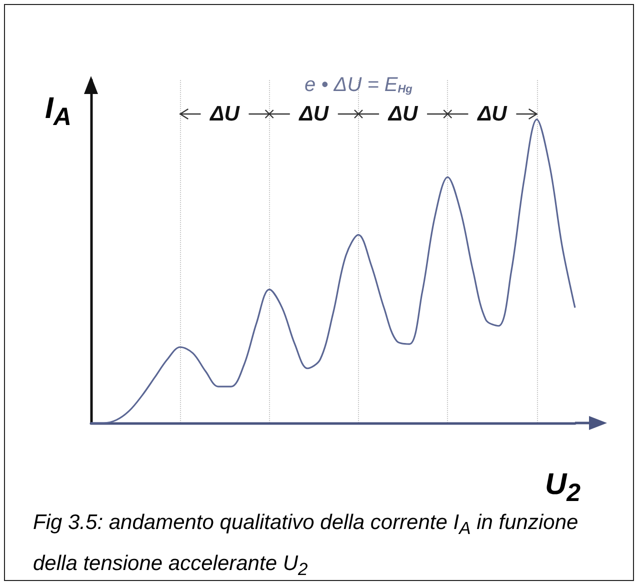 Image resolution: width=640 pixels, height=587 pixels. Describe the element at coordinates (563, 488) in the screenshot. I see `x-axis-title: U$_{2}$` at that location.